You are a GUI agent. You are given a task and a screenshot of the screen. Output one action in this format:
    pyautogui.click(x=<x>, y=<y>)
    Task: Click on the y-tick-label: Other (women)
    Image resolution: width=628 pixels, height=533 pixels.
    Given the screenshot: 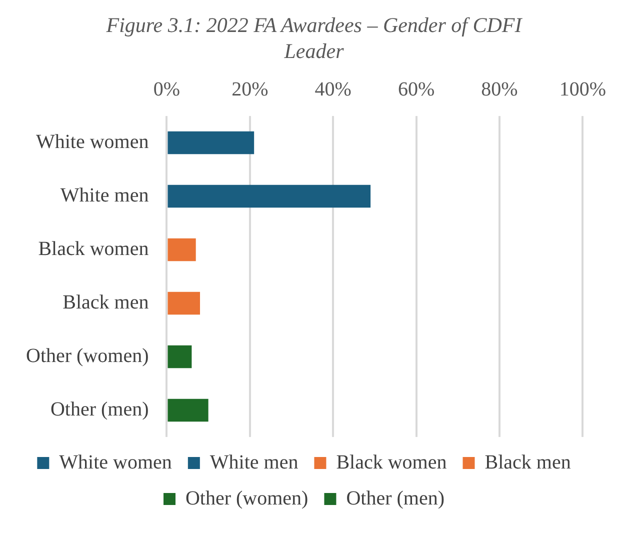 What is the action you would take?
    pyautogui.click(x=87, y=356)
    